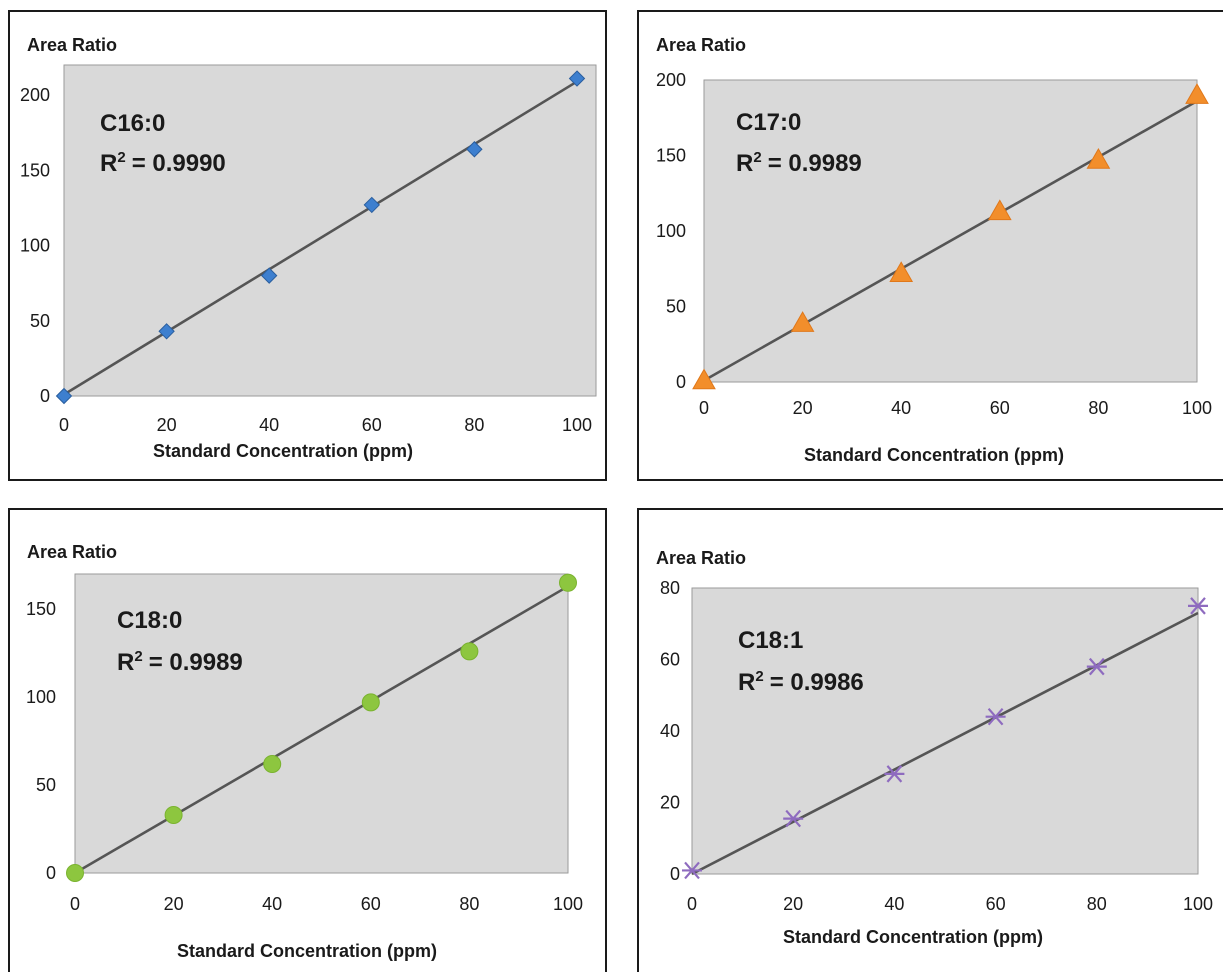 This screenshot has width=1223, height=977. Describe the element at coordinates (149, 620) in the screenshot. I see `compound-label: C18:0` at that location.